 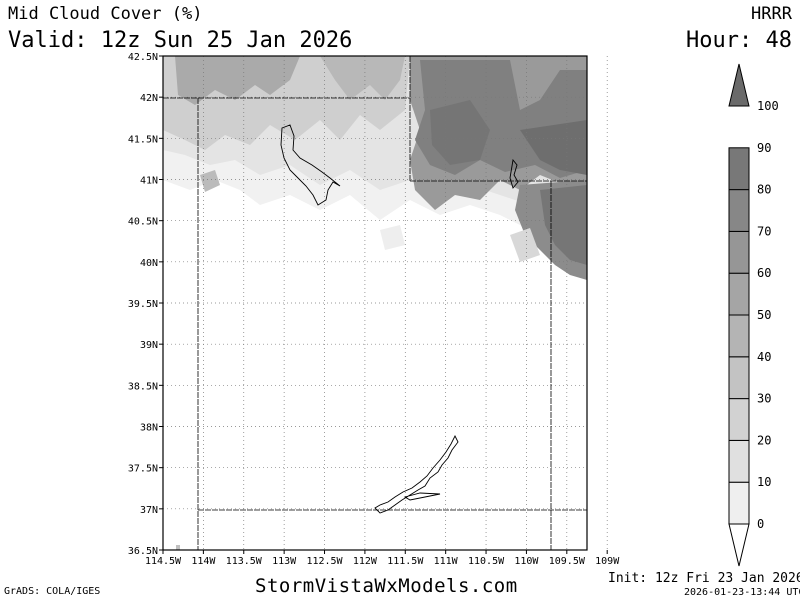 I want to click on colorbar-high-arrow, so click(x=739, y=85).